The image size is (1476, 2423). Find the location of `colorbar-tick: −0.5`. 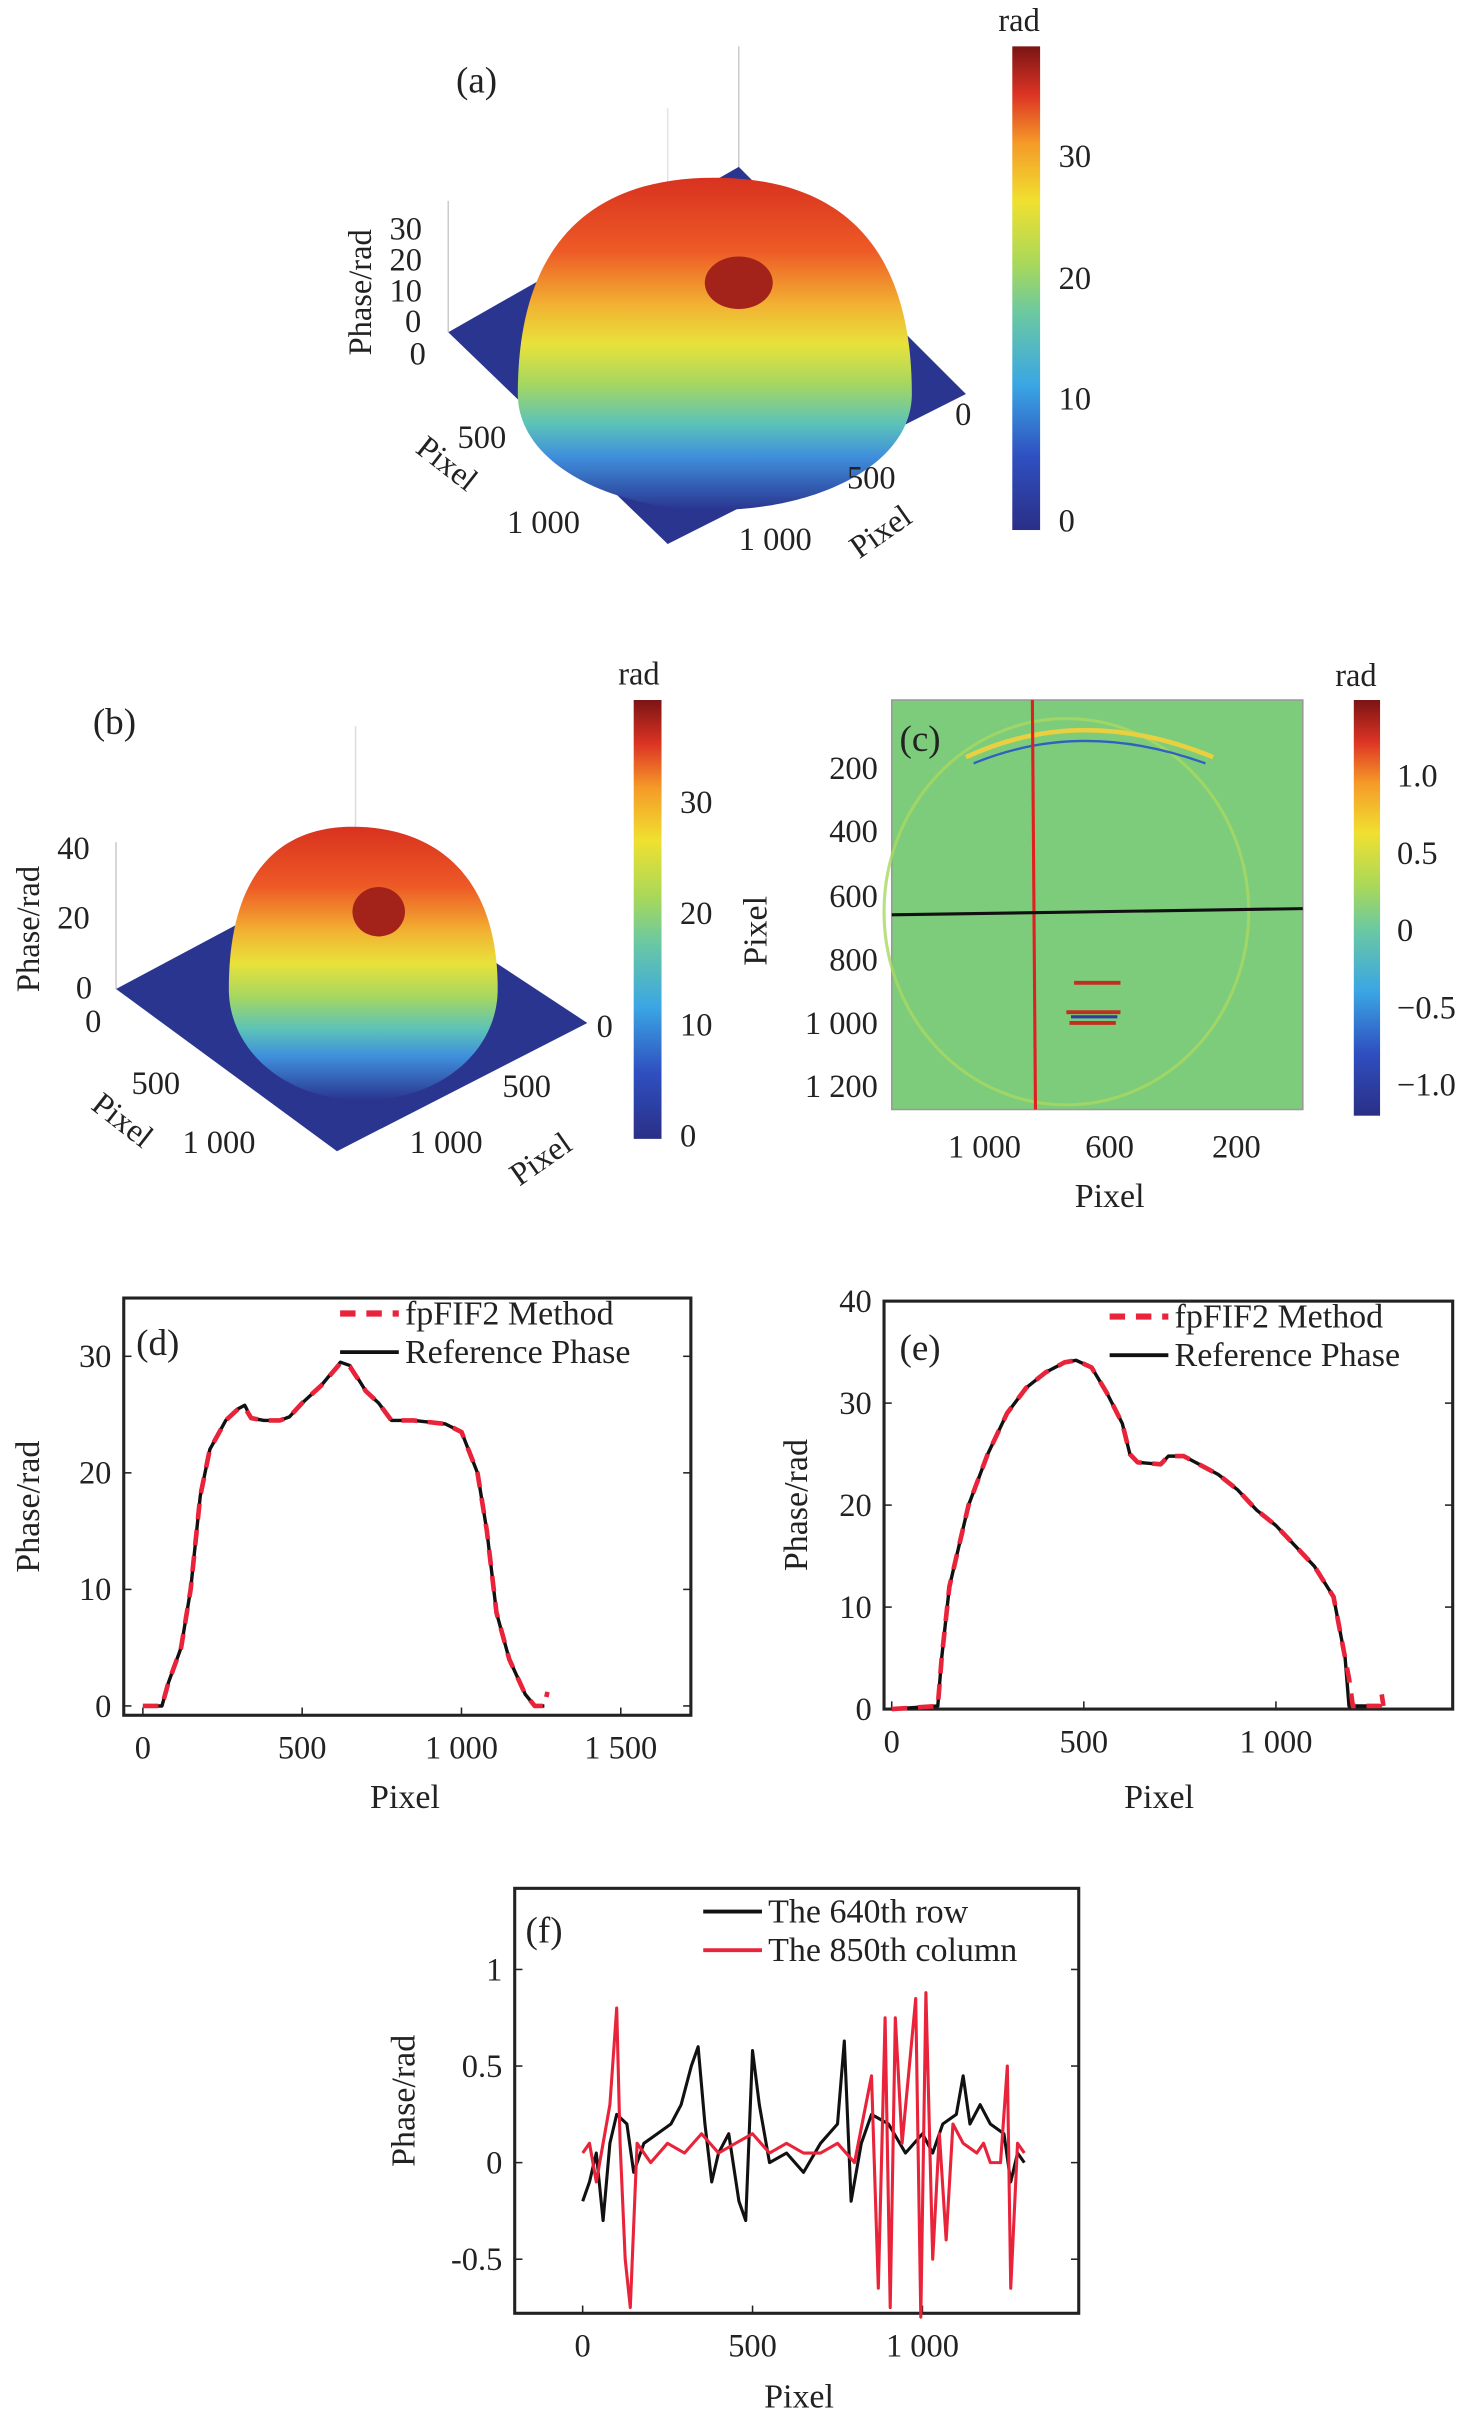

colorbar-tick: −0.5 is located at coordinates (1426, 1008).